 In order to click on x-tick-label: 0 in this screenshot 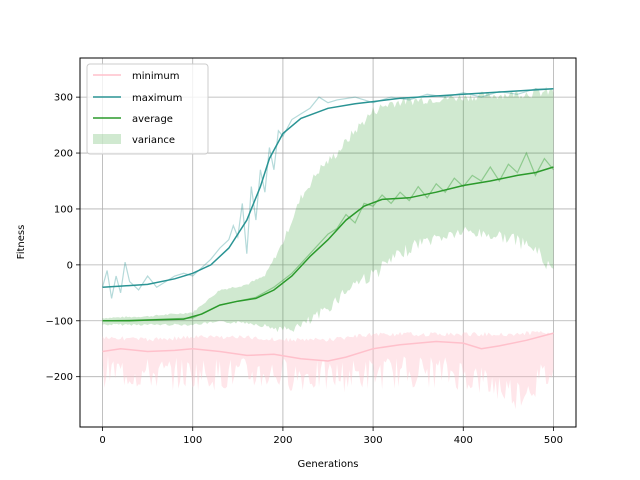, I will do `click(102, 440)`.